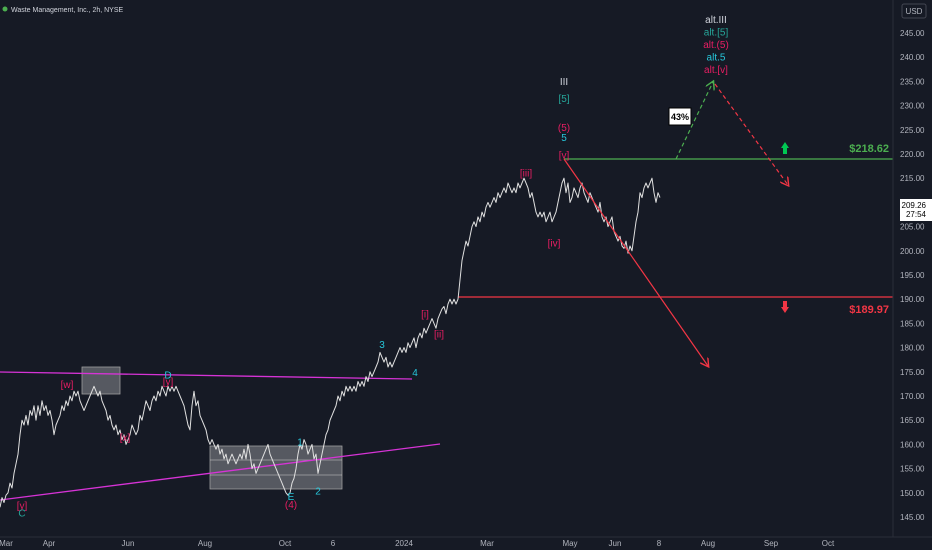  What do you see at coordinates (404, 543) in the screenshot?
I see `time-tick-6: 2024` at bounding box center [404, 543].